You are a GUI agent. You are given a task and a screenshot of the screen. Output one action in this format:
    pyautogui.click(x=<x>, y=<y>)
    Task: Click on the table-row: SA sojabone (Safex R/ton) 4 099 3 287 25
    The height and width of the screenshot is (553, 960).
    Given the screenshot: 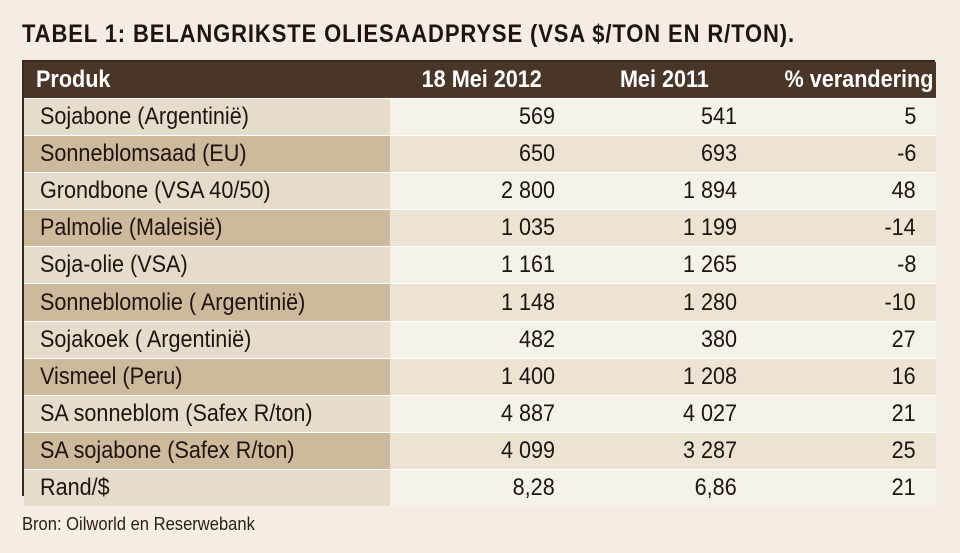 What is the action you would take?
    pyautogui.click(x=480, y=450)
    